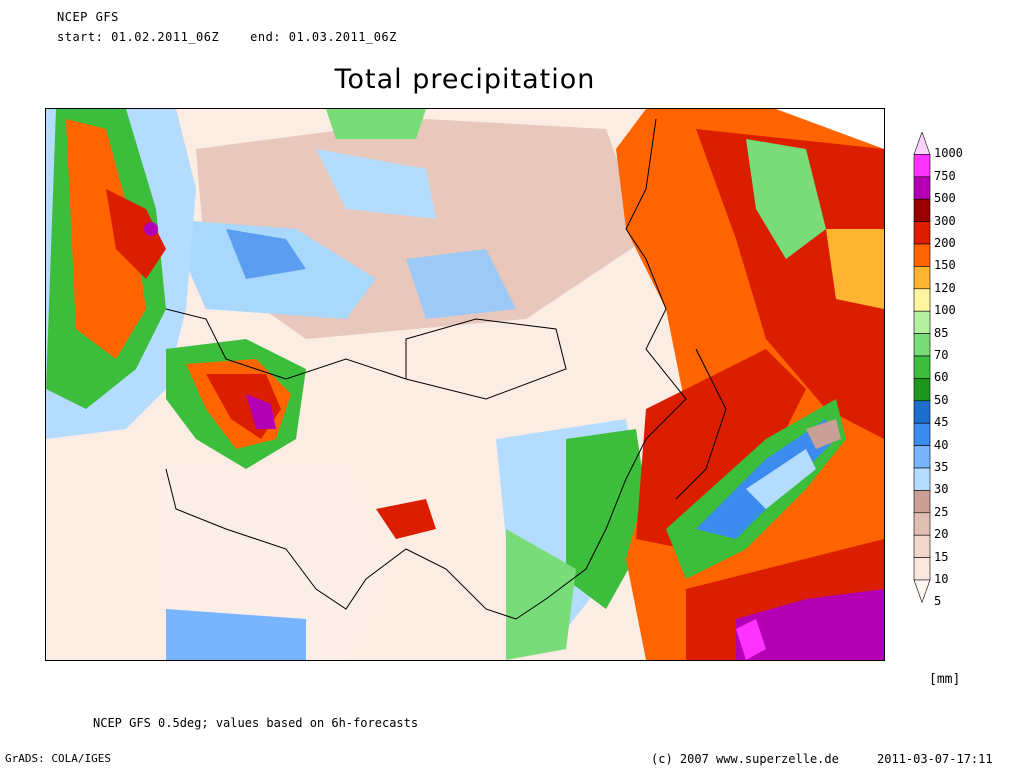 This screenshot has width=1024, height=768. Describe the element at coordinates (781, 479) in the screenshot. I see `pacific-light-blue-core` at that location.